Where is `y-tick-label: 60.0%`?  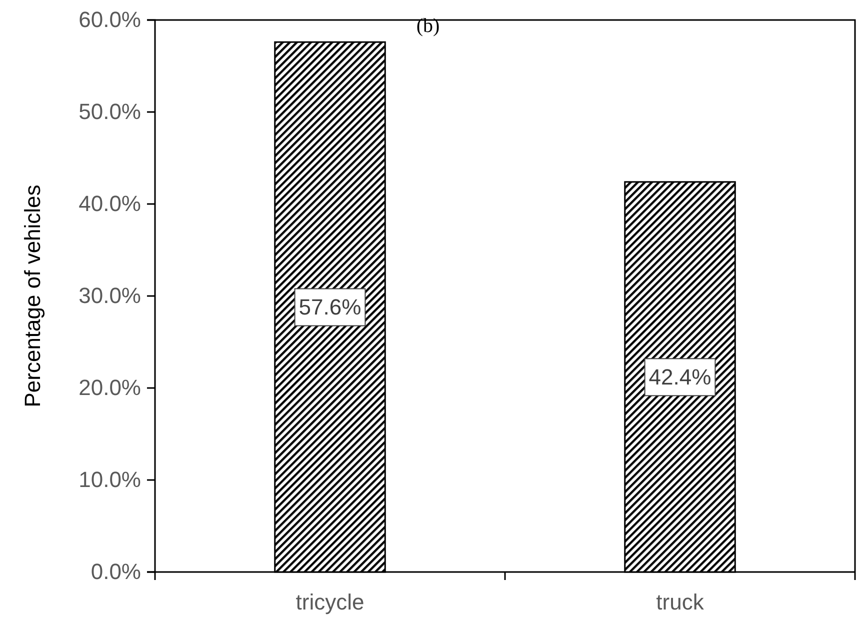 y-tick-label: 60.0% is located at coordinates (109, 19).